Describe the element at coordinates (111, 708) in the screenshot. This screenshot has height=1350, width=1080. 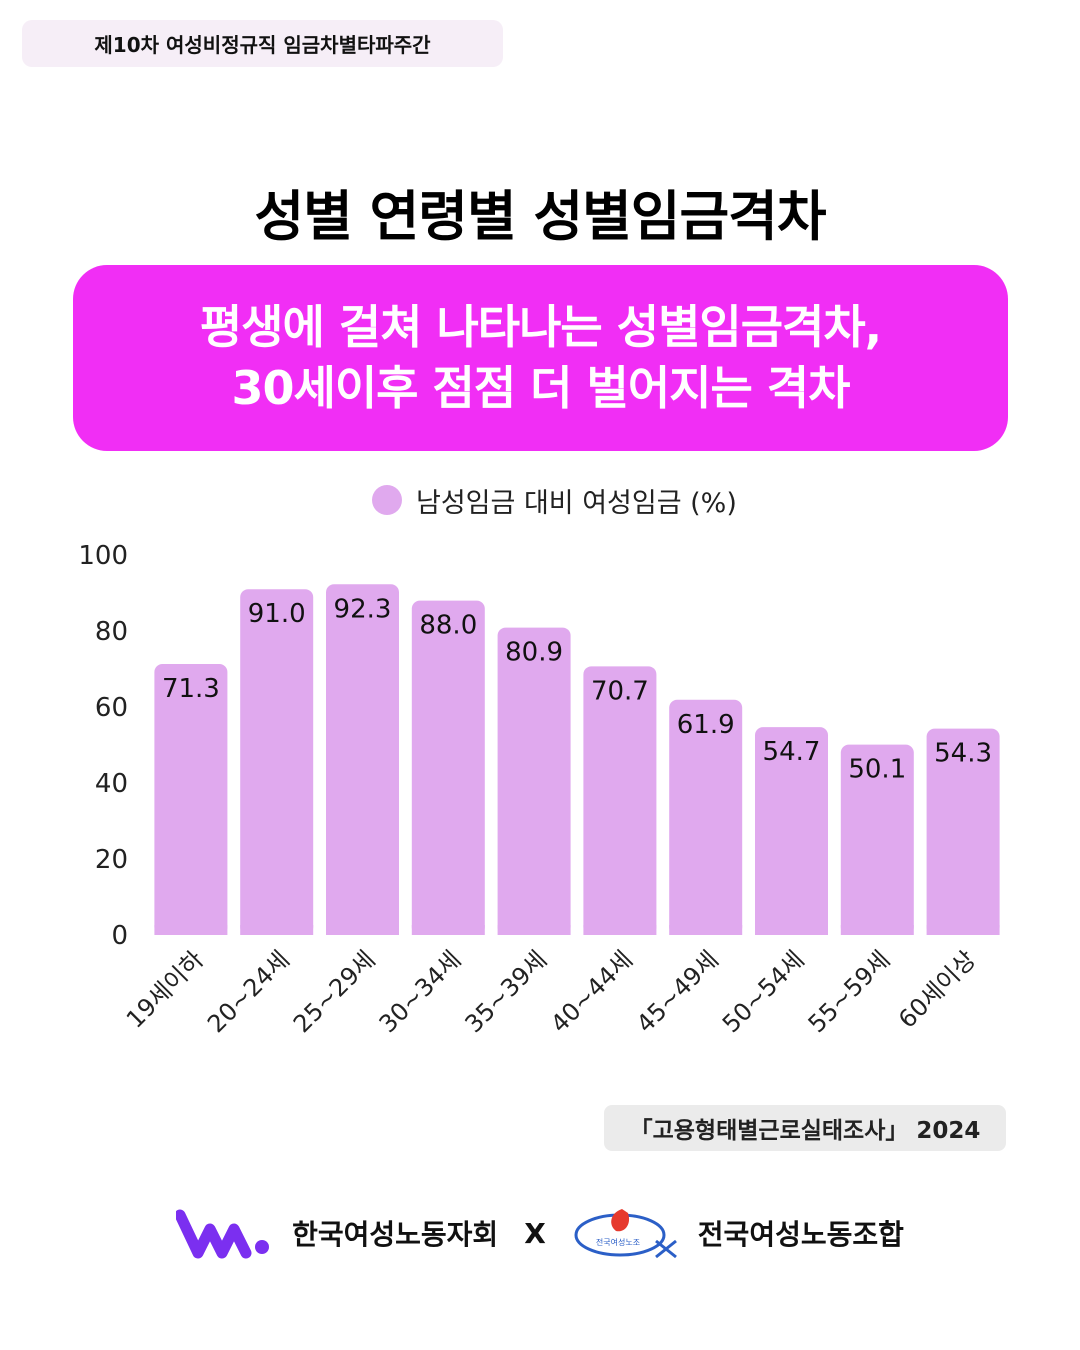
I see `y-tick-label: 60` at that location.